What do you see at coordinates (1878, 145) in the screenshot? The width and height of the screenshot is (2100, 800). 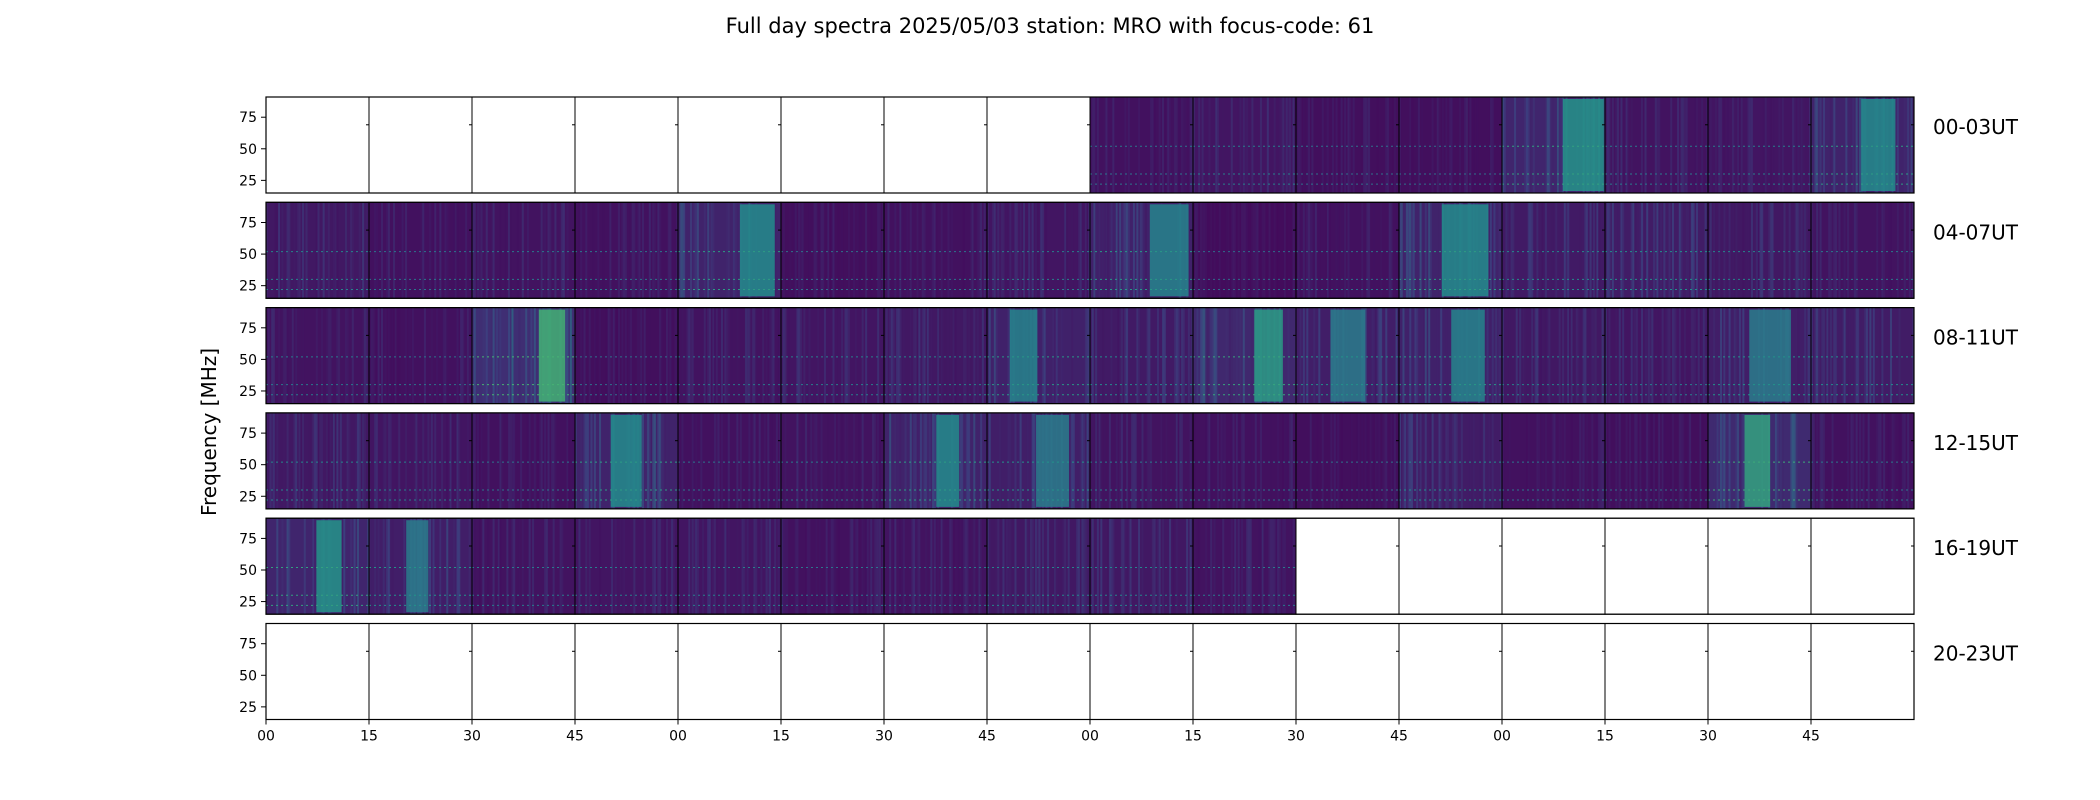 I see `burst-region` at bounding box center [1878, 145].